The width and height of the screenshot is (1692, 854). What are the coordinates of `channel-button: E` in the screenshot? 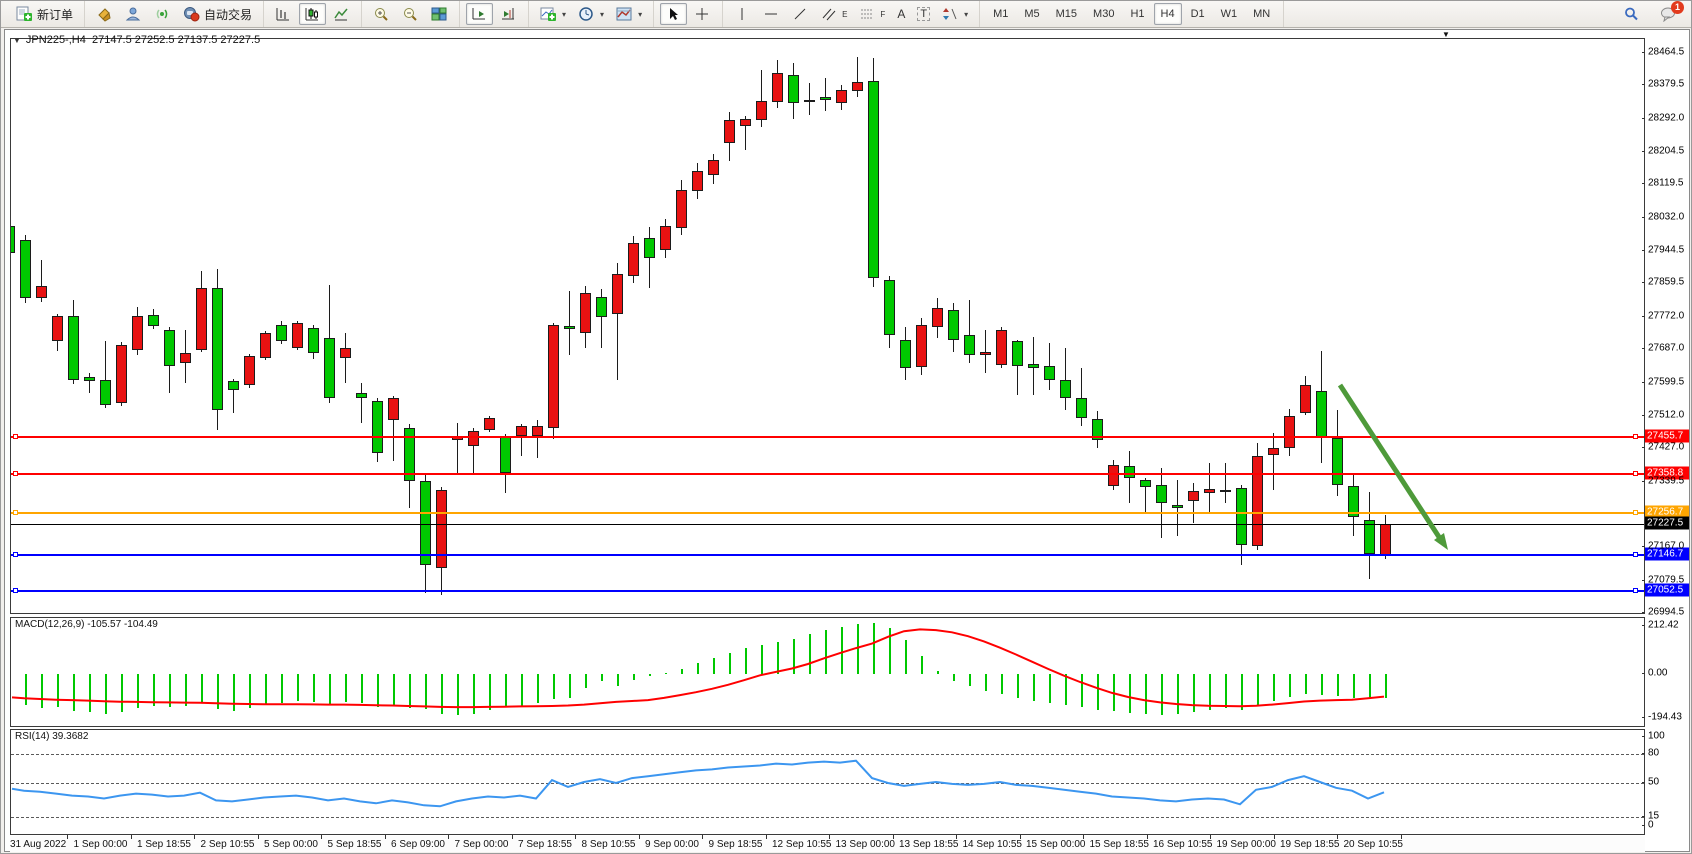 It's located at (834, 14).